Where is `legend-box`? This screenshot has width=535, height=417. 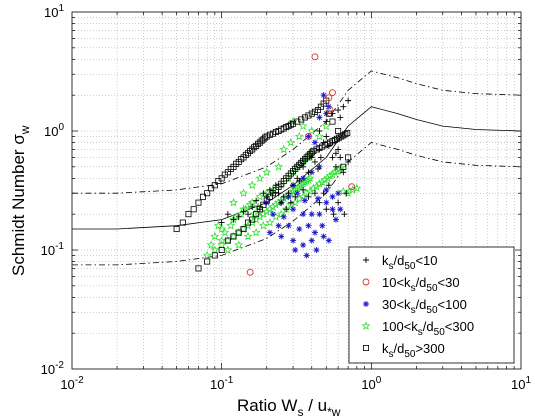 legend-box is located at coordinates (431, 305).